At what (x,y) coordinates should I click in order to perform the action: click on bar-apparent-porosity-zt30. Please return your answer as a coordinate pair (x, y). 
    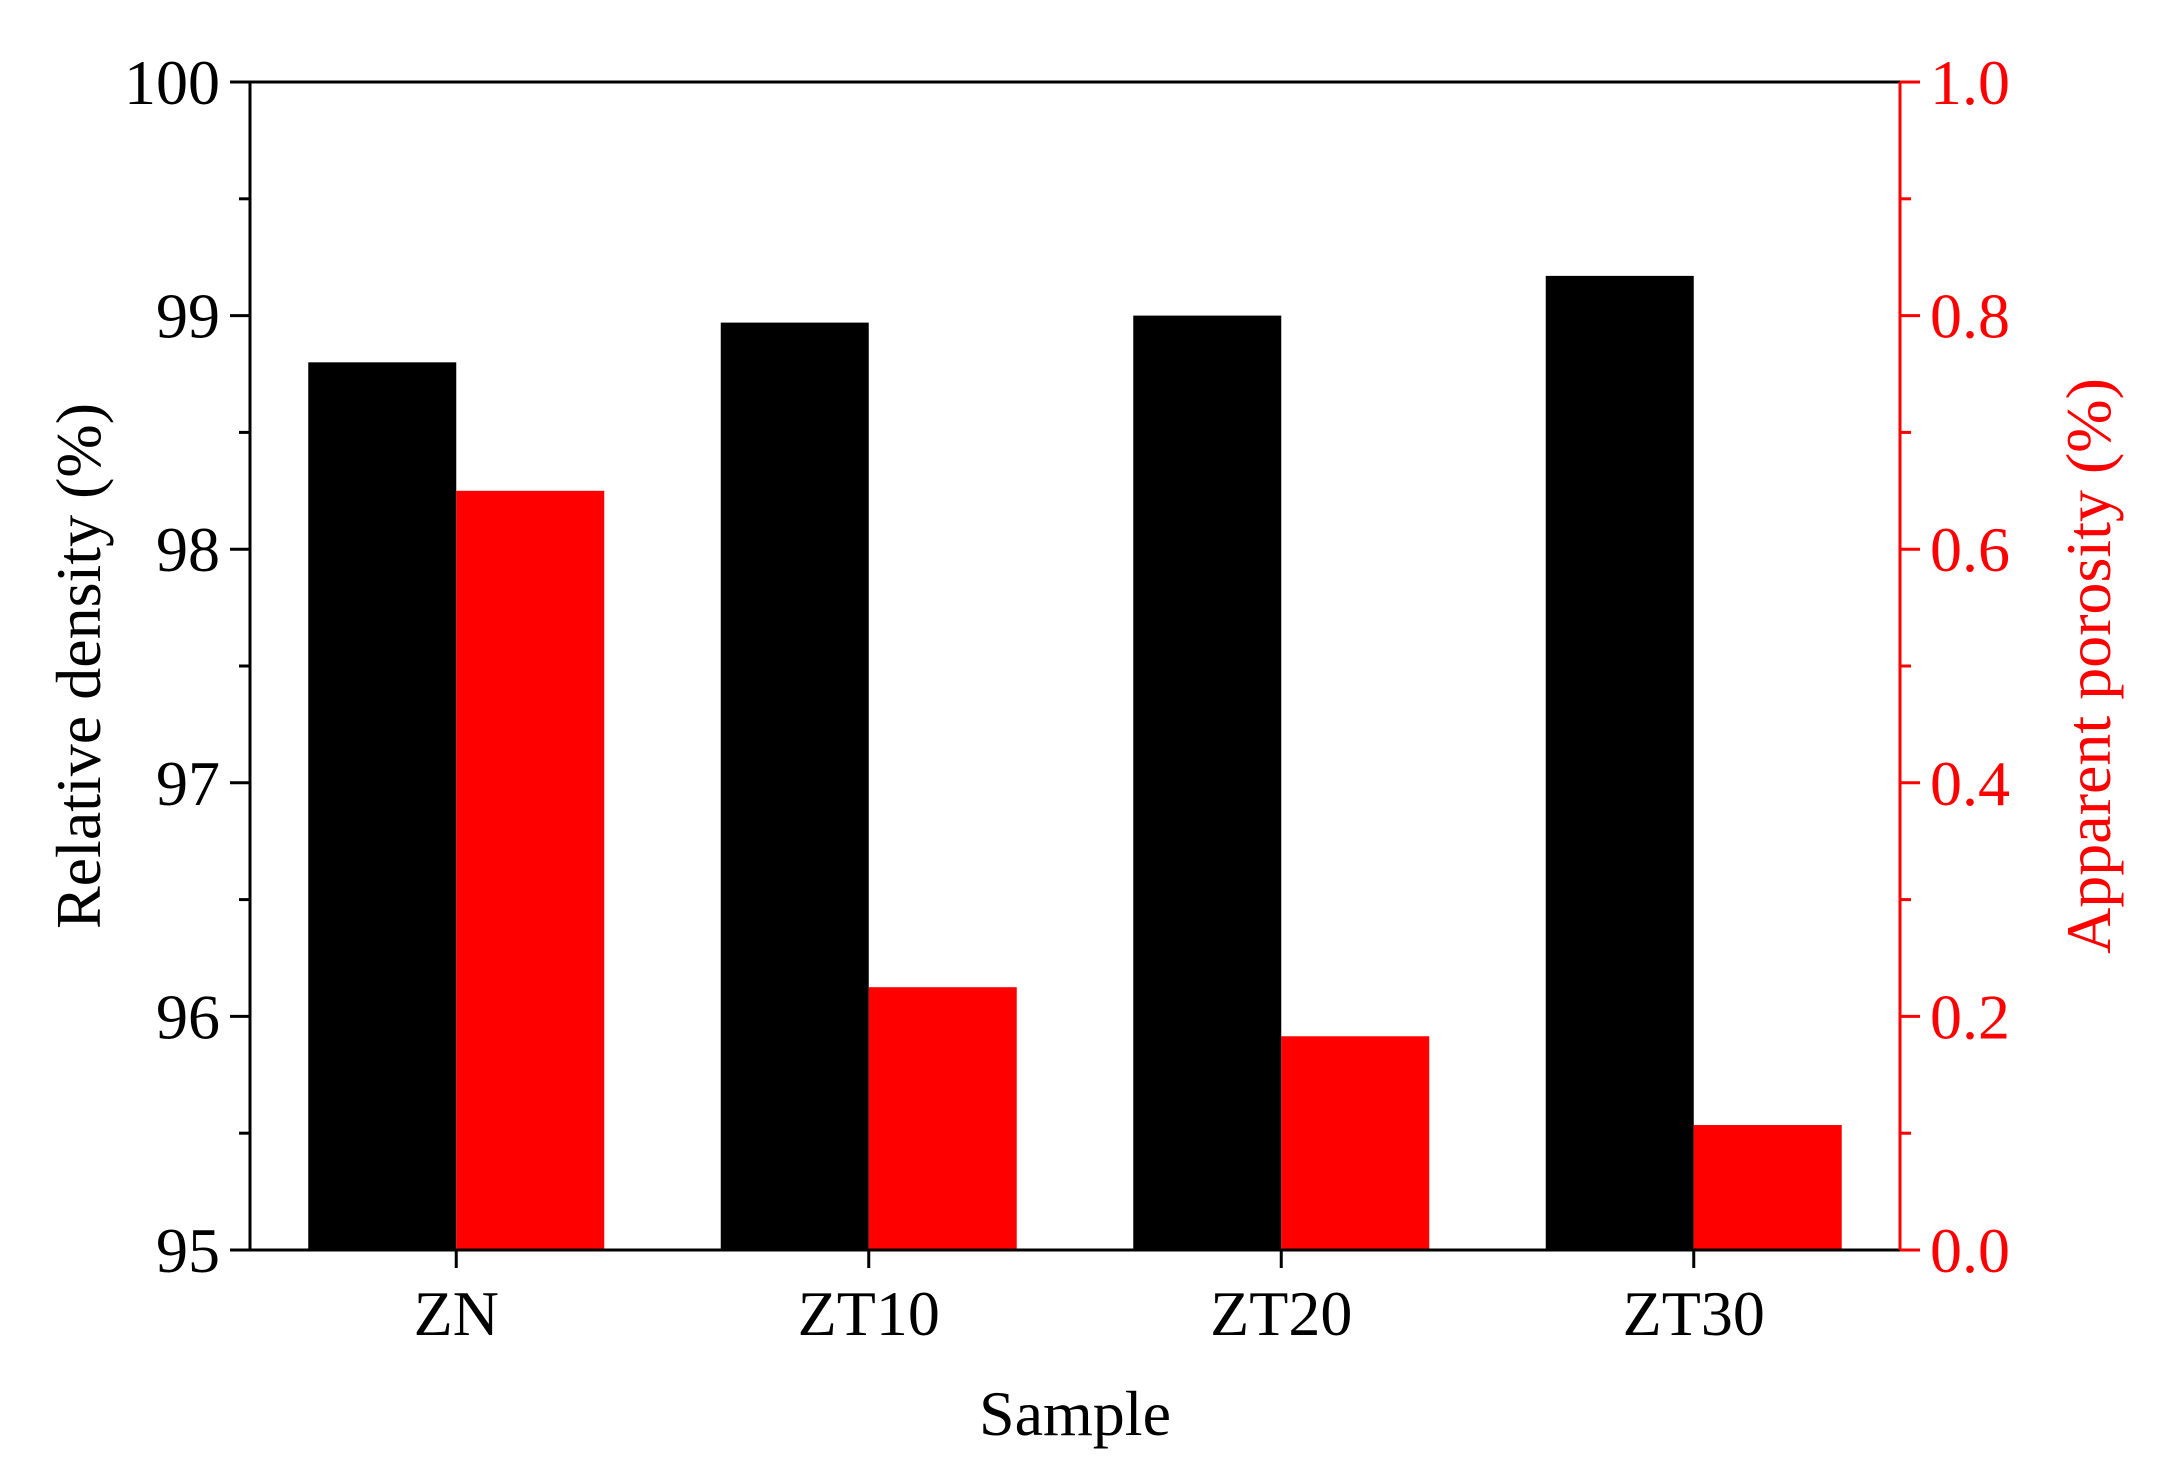
    Looking at the image, I should click on (1767, 1187).